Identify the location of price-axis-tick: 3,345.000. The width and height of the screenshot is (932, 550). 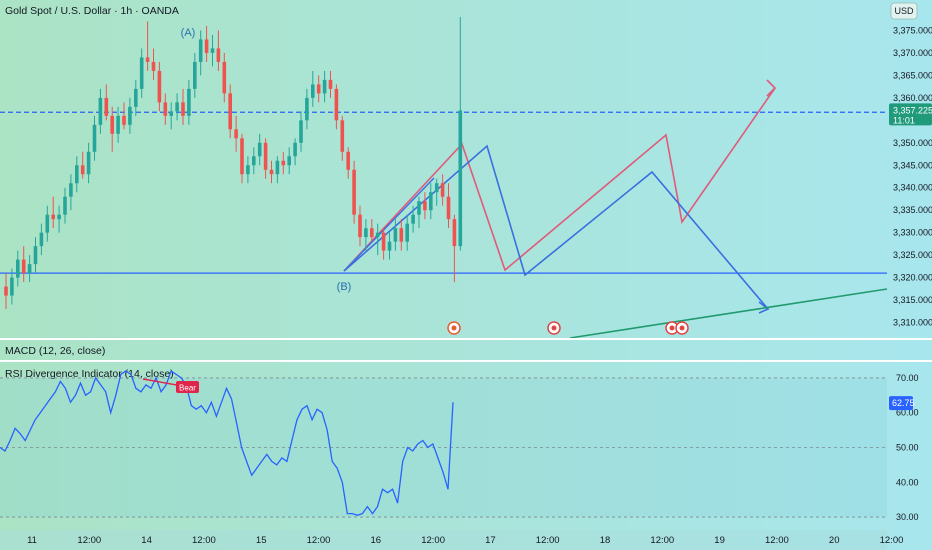
(912, 165).